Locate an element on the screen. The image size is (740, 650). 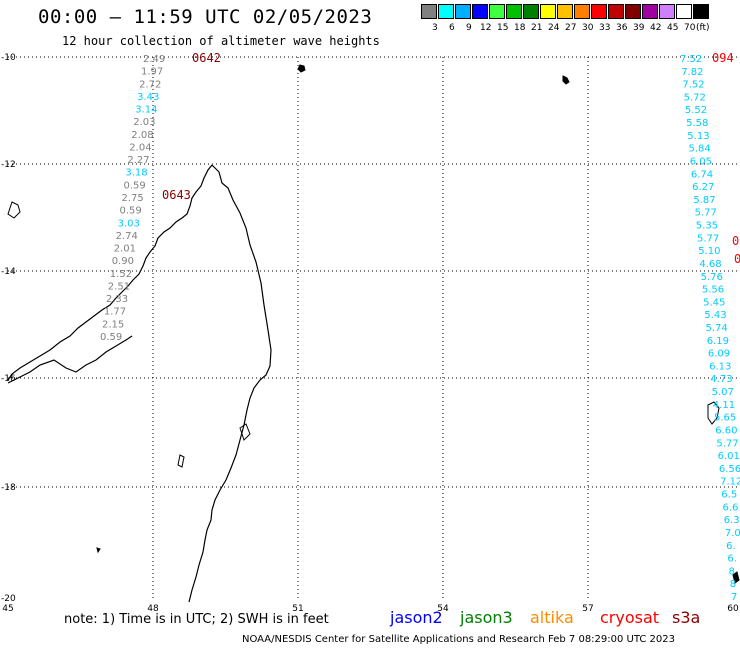
wave-height-value: 6.5 is located at coordinates (729, 495).